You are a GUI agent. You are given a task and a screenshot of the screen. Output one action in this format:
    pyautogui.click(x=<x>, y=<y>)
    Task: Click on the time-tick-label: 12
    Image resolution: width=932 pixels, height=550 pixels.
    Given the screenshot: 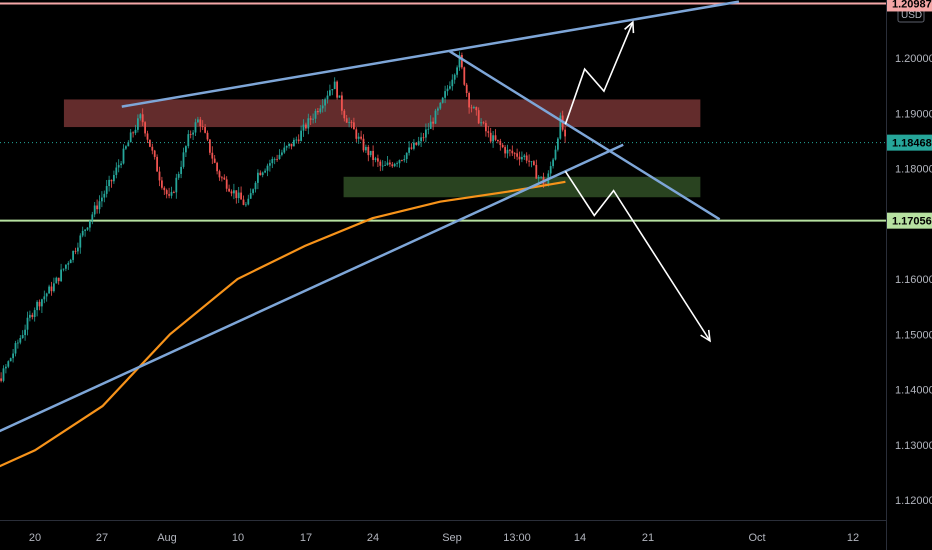 What is the action you would take?
    pyautogui.click(x=853, y=538)
    